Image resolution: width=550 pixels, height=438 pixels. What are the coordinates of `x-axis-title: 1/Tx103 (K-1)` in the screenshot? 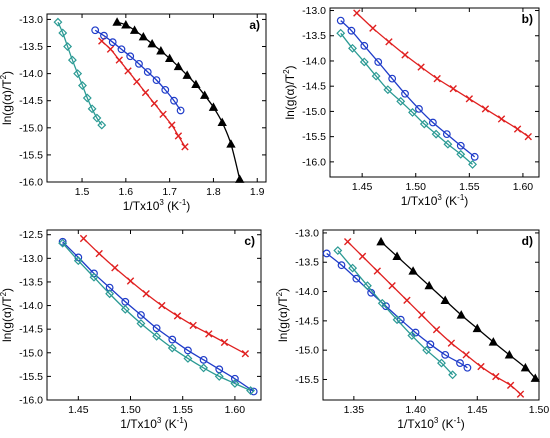 It's located at (154, 423).